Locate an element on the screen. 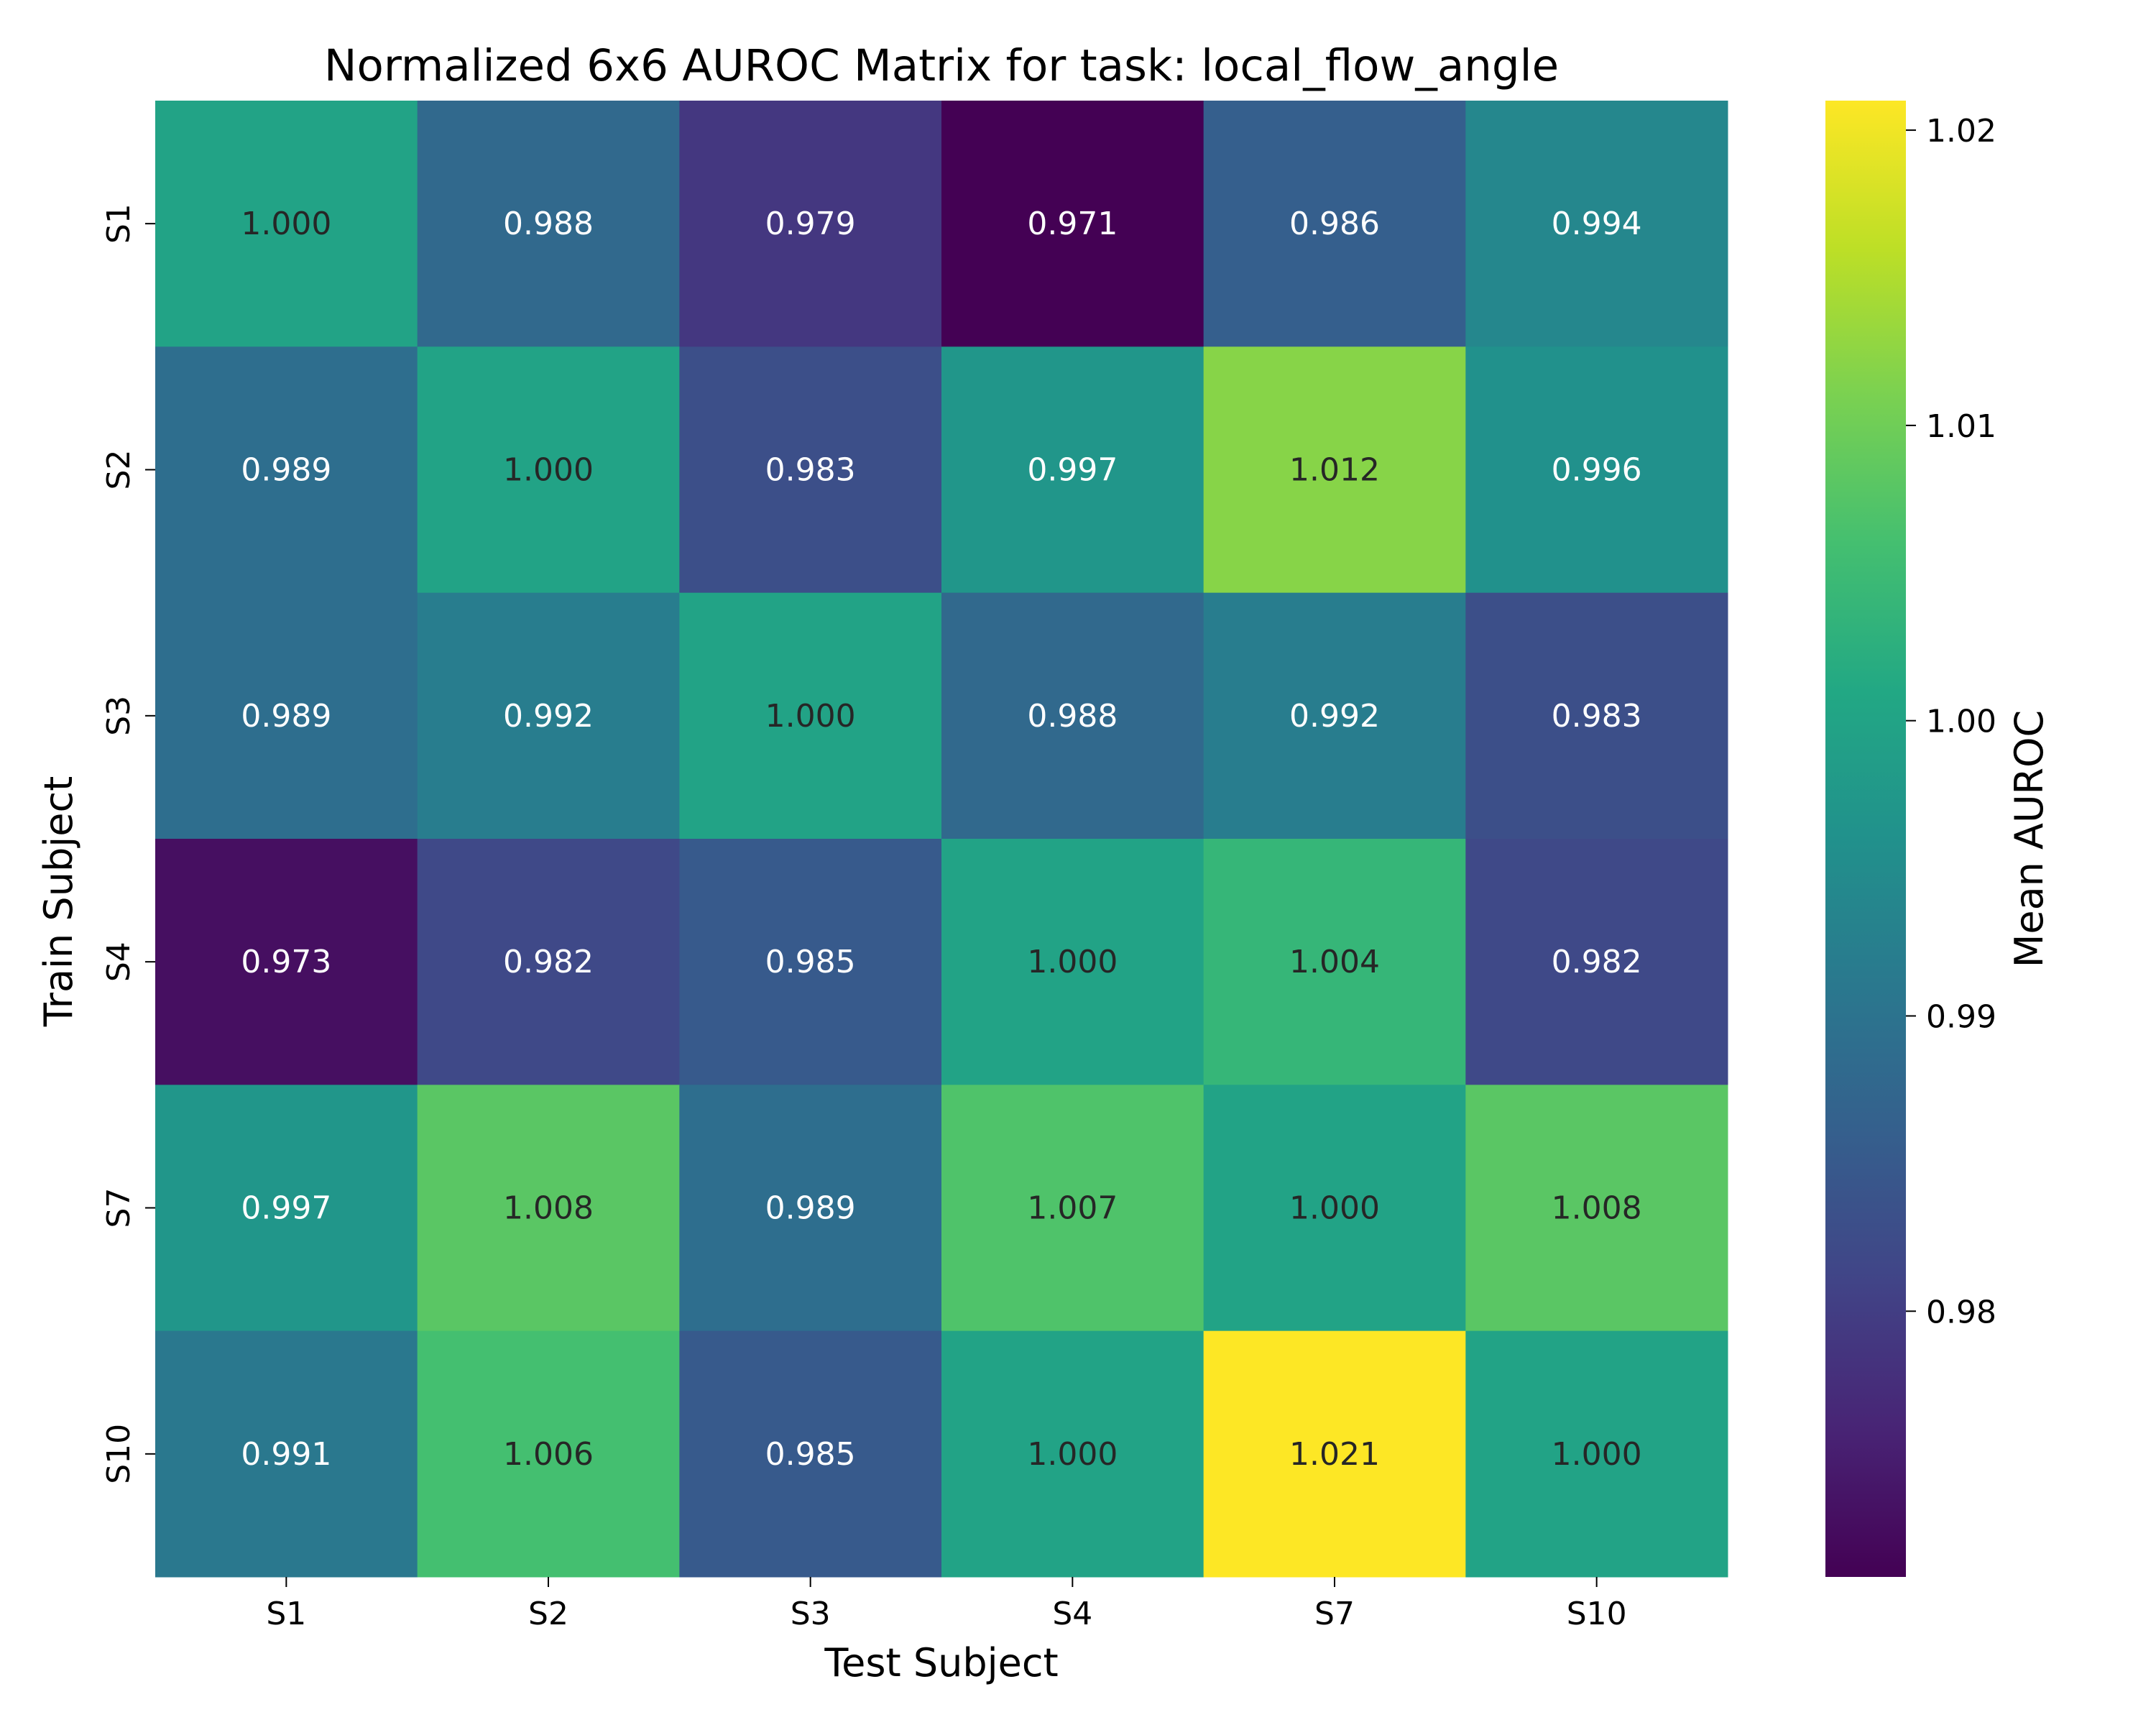 The width and height of the screenshot is (2156, 1725). y-tick-label: S2 is located at coordinates (119, 470).